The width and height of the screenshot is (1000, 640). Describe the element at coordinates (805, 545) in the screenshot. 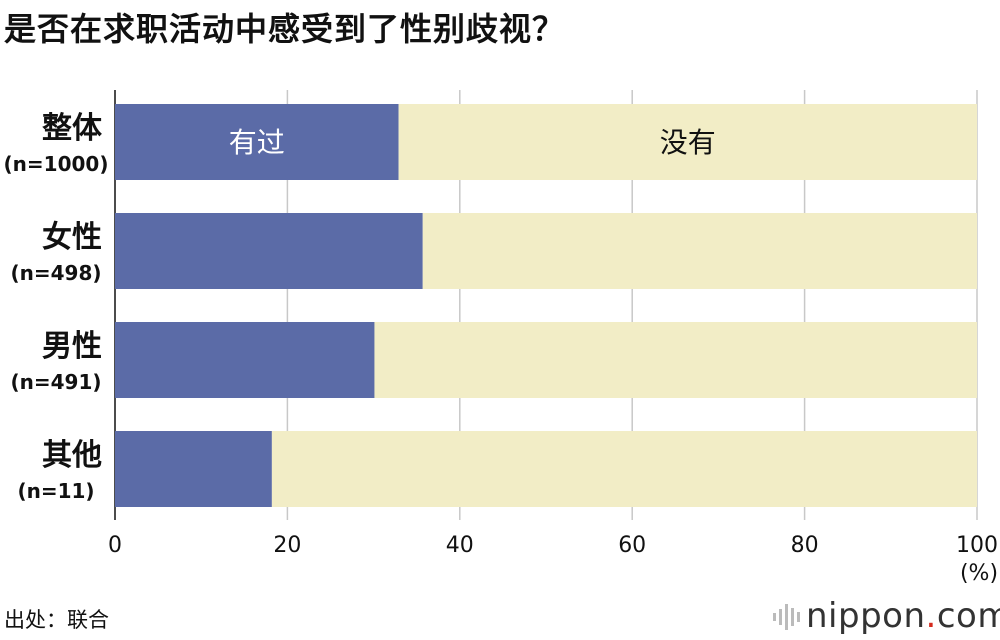

I see `x-tick-label-80: 80` at that location.